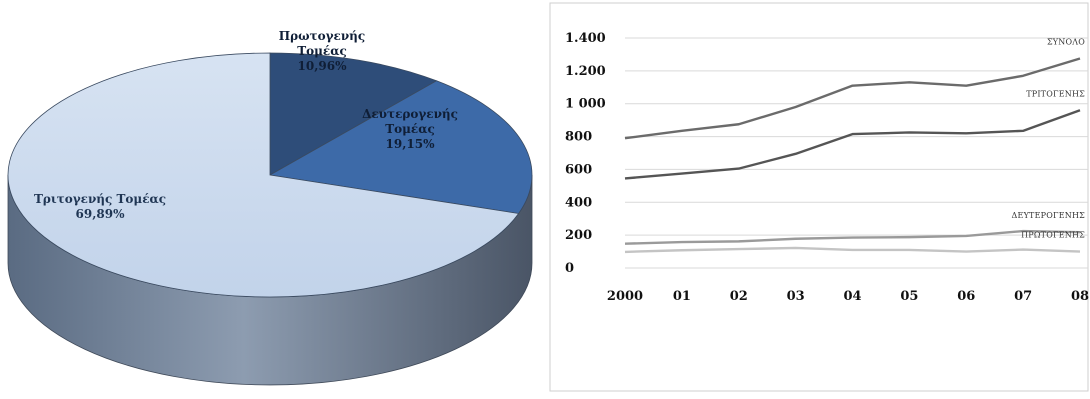  Describe the element at coordinates (578, 169) in the screenshot. I see `y-tick-label: 600` at that location.